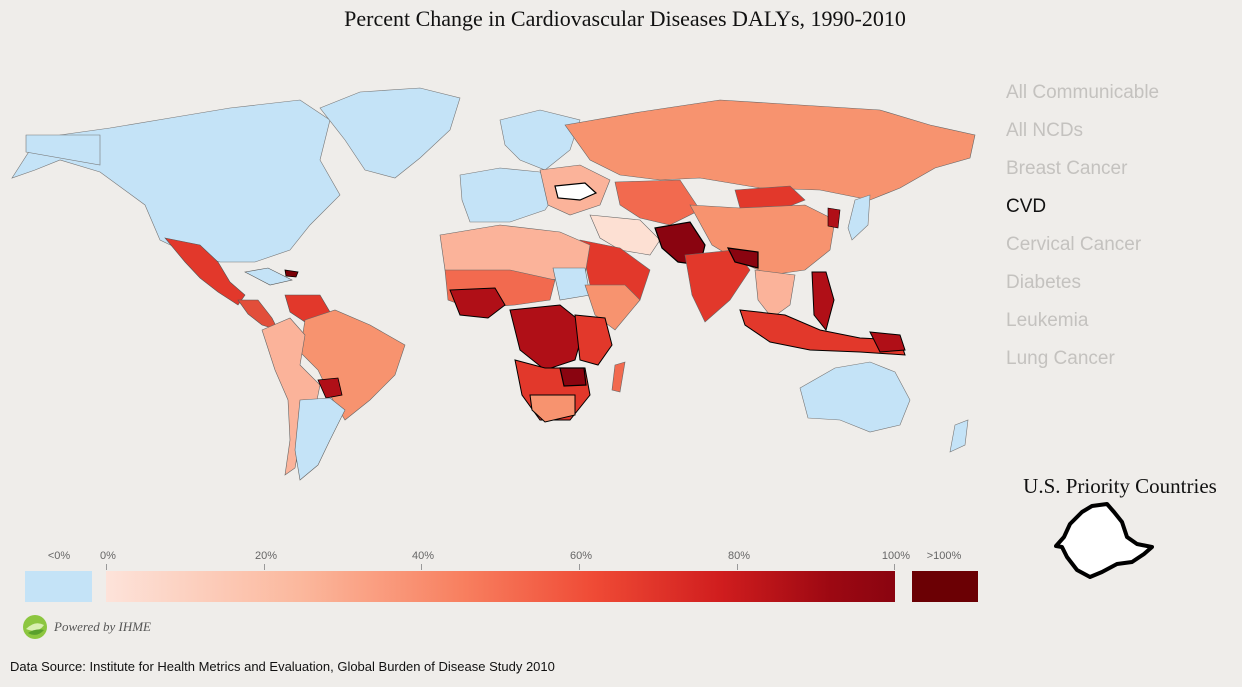  Describe the element at coordinates (266, 556) in the screenshot. I see `legend-label-20: 20%` at that location.